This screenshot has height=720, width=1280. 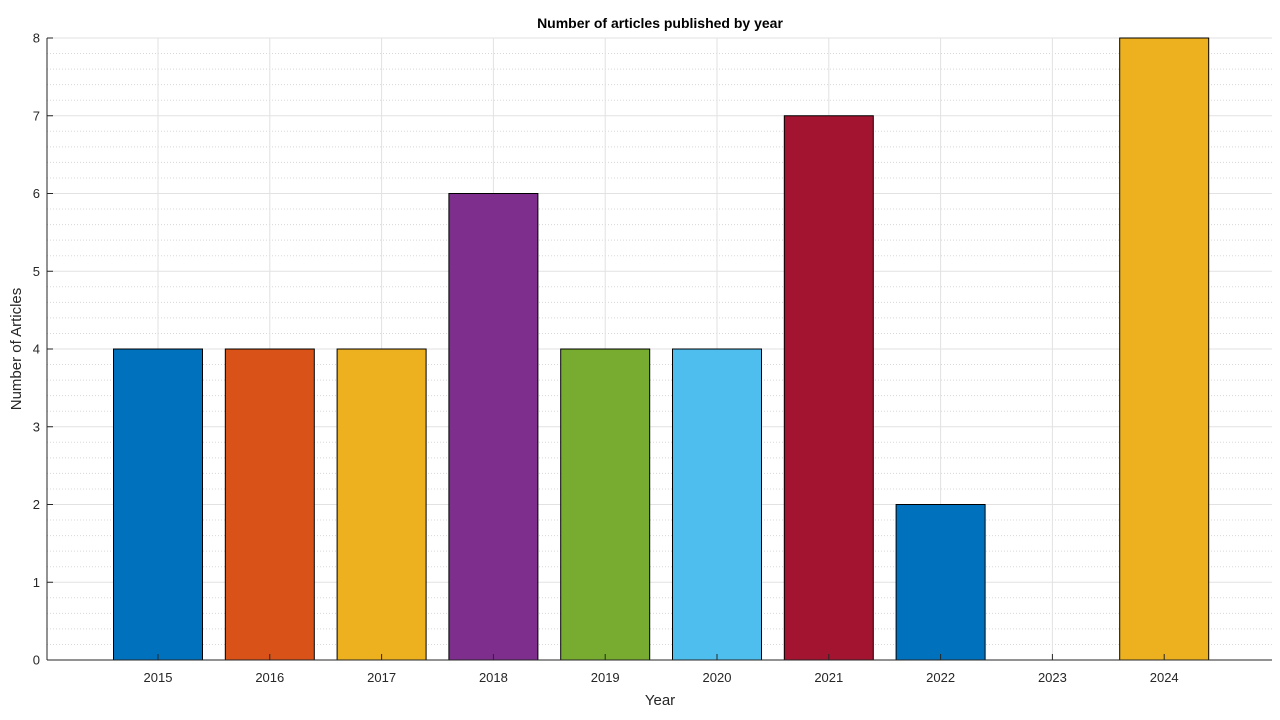 What do you see at coordinates (36, 115) in the screenshot?
I see `y-tick-label: 7` at bounding box center [36, 115].